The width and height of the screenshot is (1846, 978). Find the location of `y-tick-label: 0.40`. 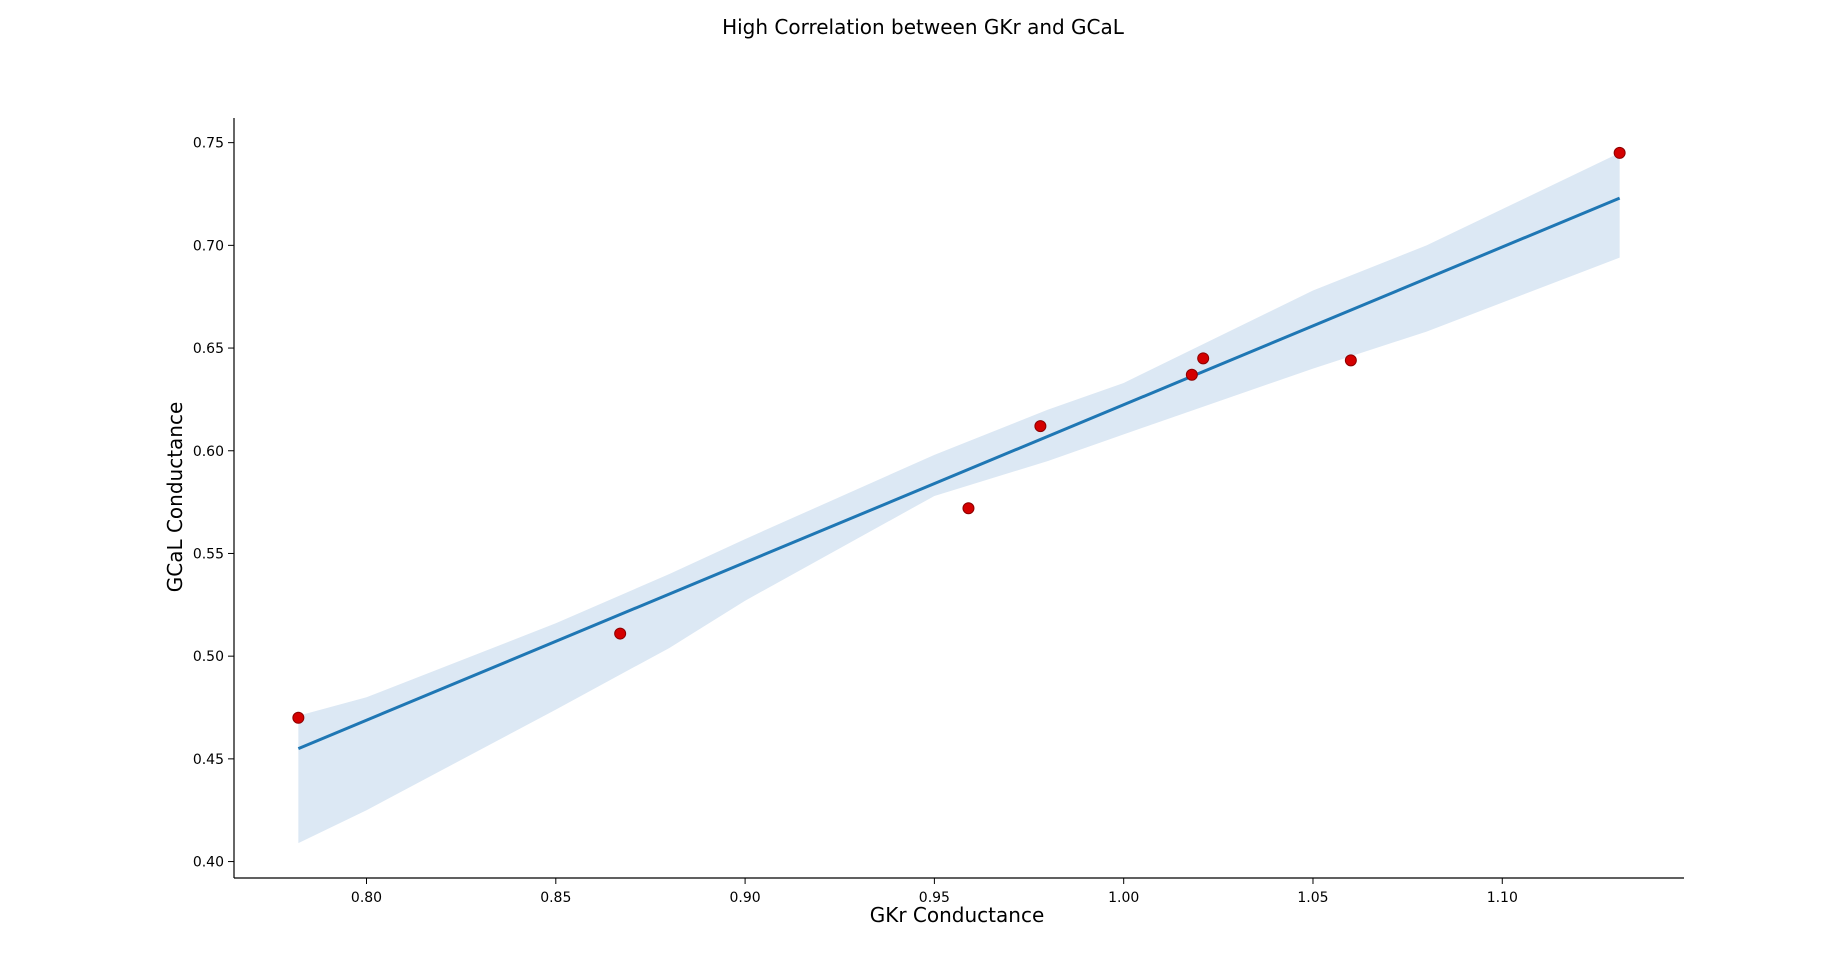

y-tick-label: 0.40 is located at coordinates (208, 863).